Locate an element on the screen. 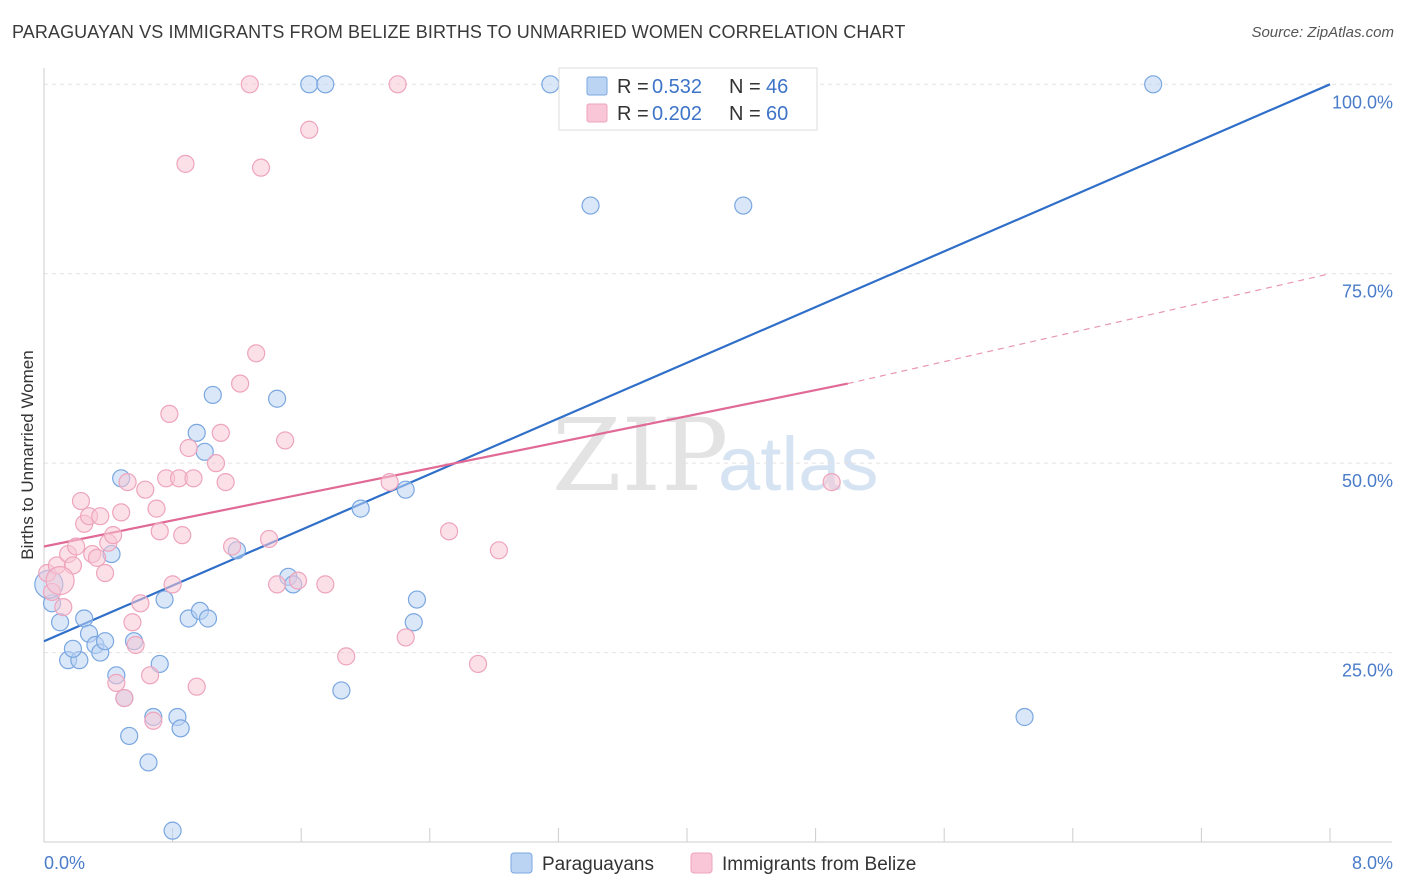 The height and width of the screenshot is (892, 1406). legend-label-belize: Immigrants from Belize is located at coordinates (819, 864).